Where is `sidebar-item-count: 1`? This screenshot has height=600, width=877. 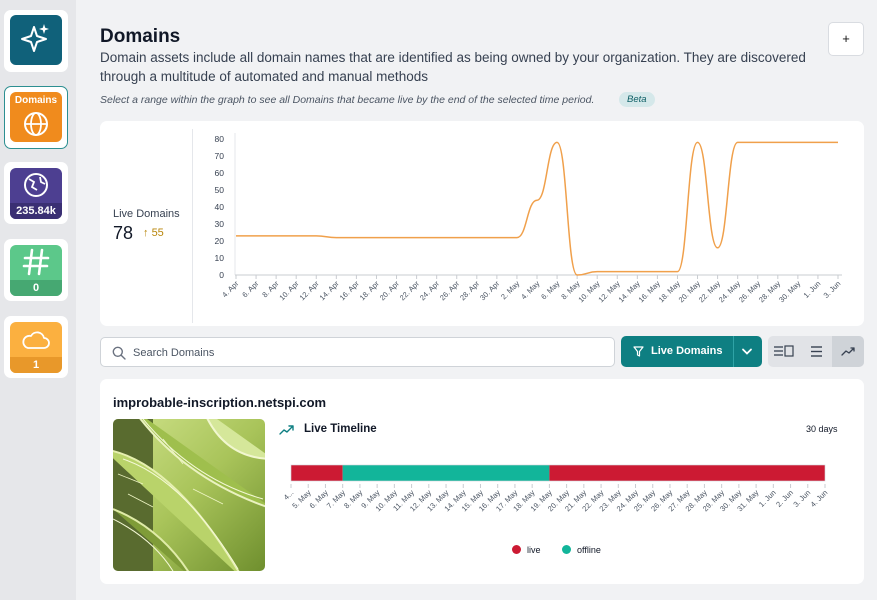 sidebar-item-count: 1 is located at coordinates (36, 365).